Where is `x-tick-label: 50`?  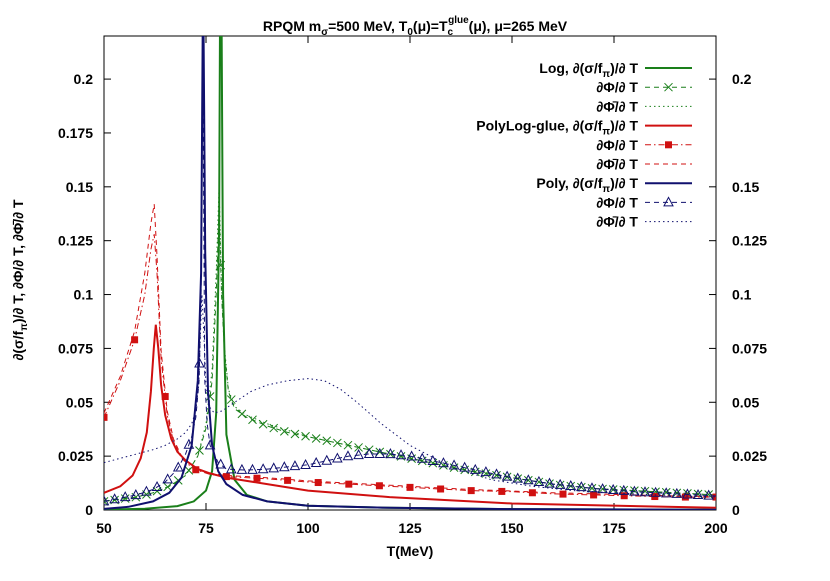 x-tick-label: 50 is located at coordinates (104, 528).